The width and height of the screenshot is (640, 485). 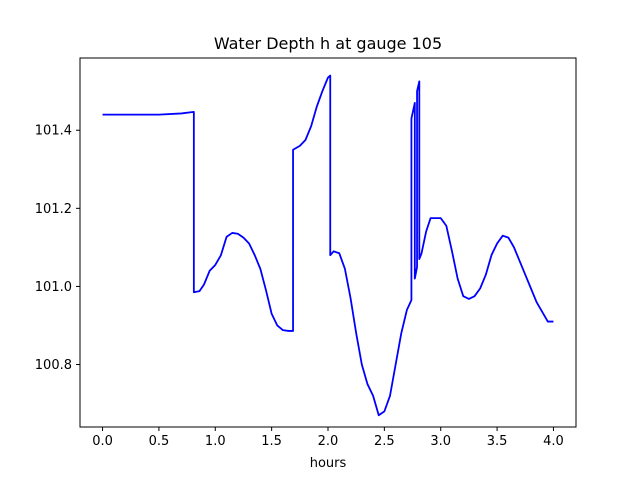 What do you see at coordinates (440, 441) in the screenshot?
I see `x-tick-label: 3.0` at bounding box center [440, 441].